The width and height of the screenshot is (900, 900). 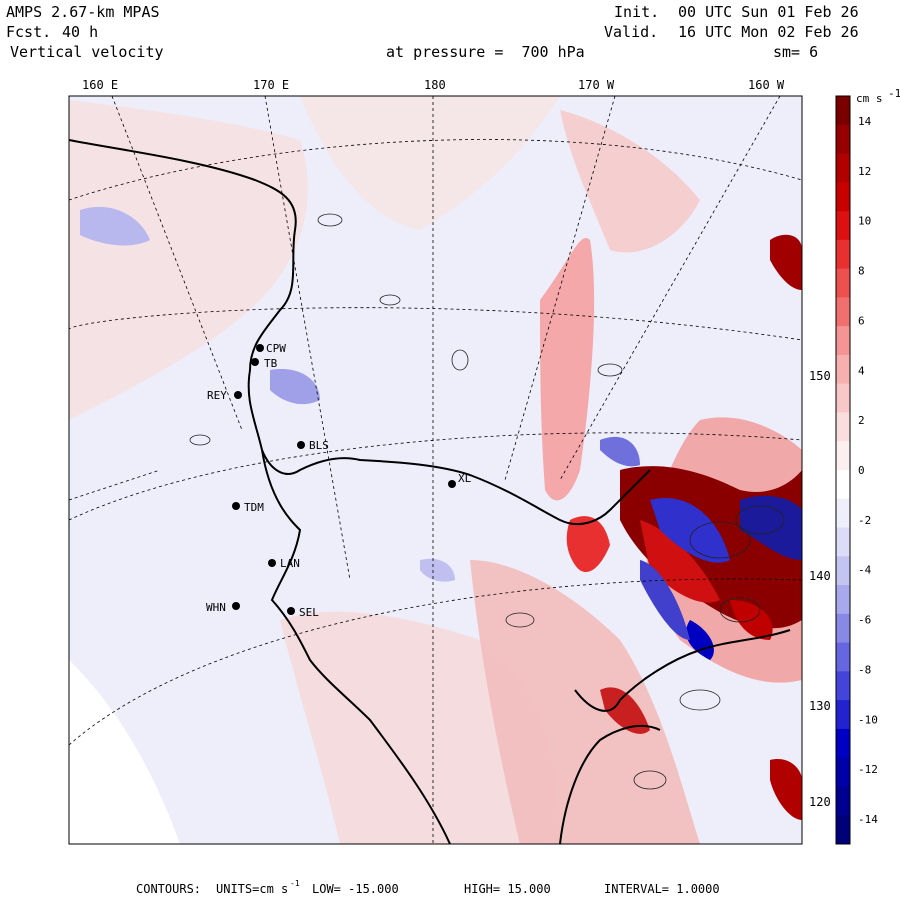 I want to click on colorbar-tick-label: 12, so click(x=864, y=171).